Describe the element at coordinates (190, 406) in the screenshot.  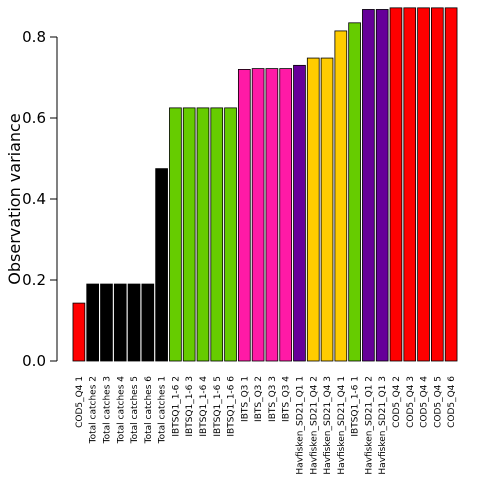
I see `x-category-label: IBTSQ1_1-6 3` at that location.